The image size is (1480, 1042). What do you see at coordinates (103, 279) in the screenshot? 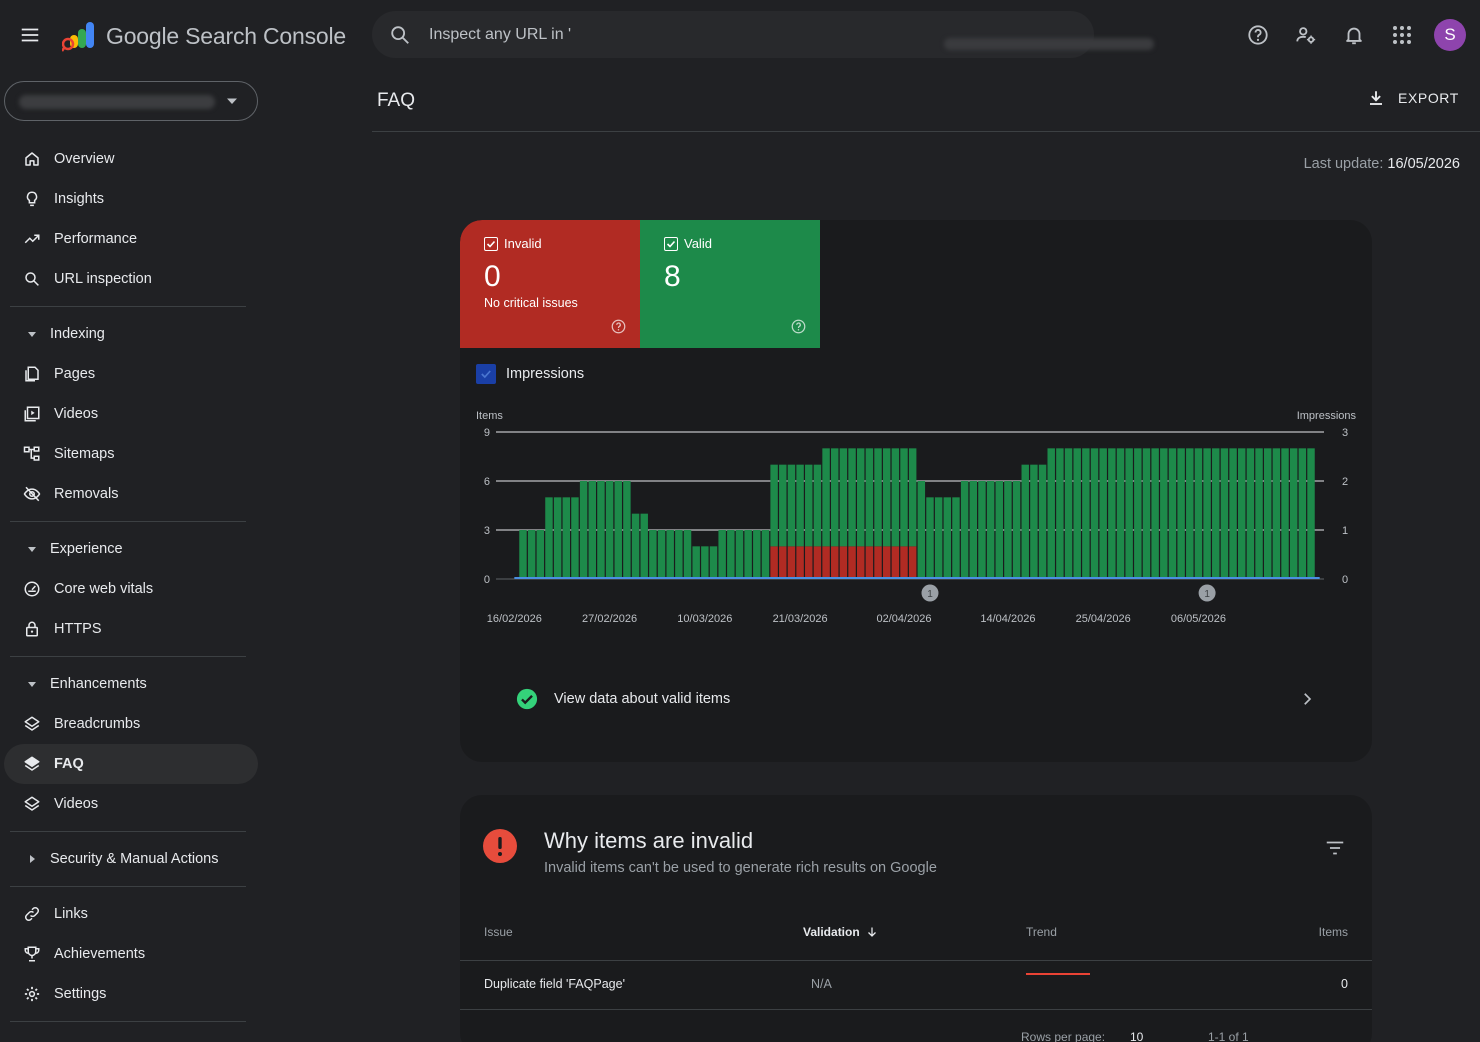
I see `sidebar-item-label: URL inspection` at bounding box center [103, 279].